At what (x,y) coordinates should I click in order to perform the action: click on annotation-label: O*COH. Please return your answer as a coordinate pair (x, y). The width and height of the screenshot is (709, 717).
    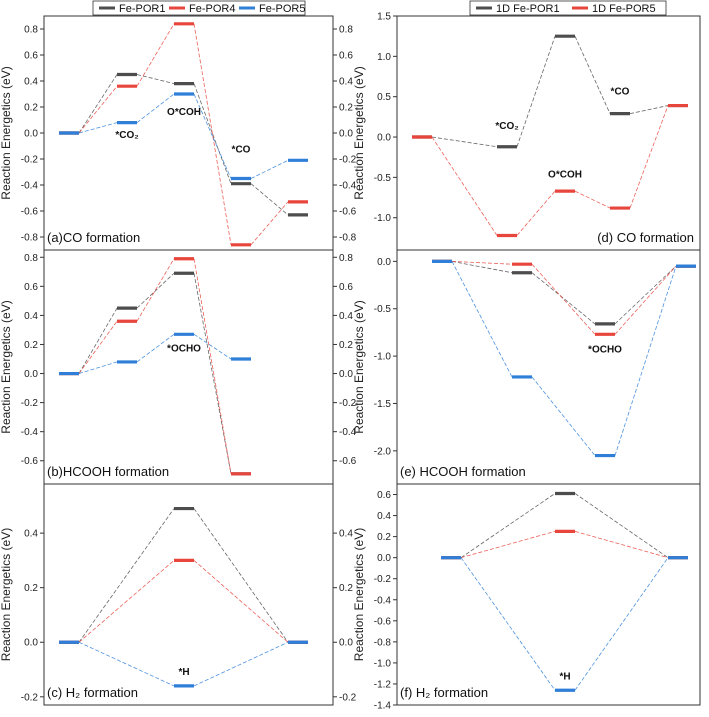
    Looking at the image, I should click on (565, 174).